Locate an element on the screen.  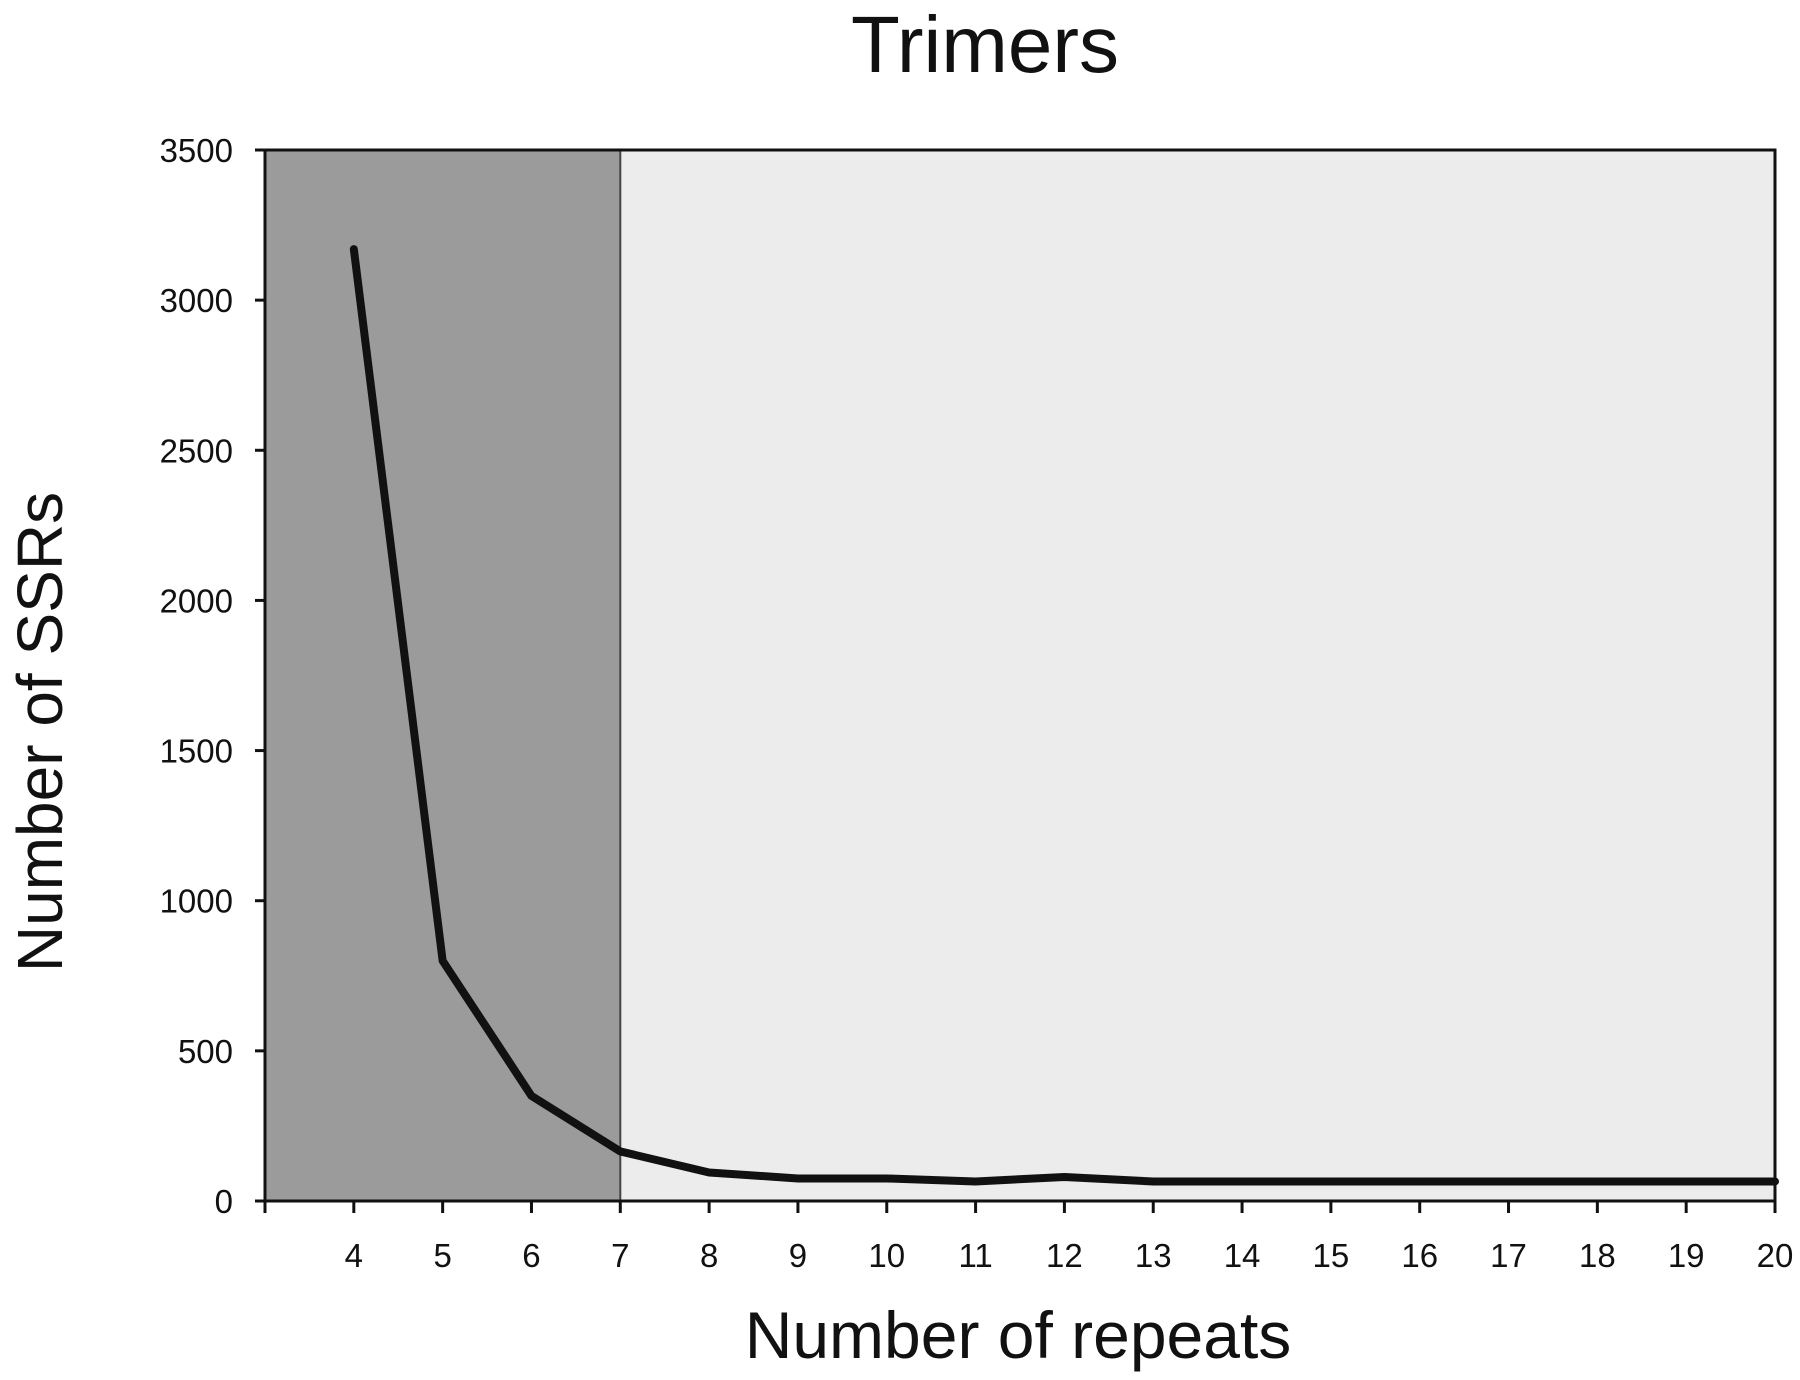
x-tick-label: 7 is located at coordinates (620, 1255).